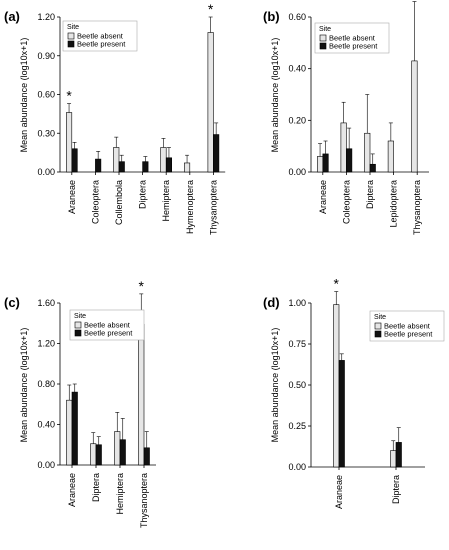 The width and height of the screenshot is (449, 550). What do you see at coordinates (46, 344) in the screenshot?
I see `y-tick-label: 1.20` at bounding box center [46, 344].